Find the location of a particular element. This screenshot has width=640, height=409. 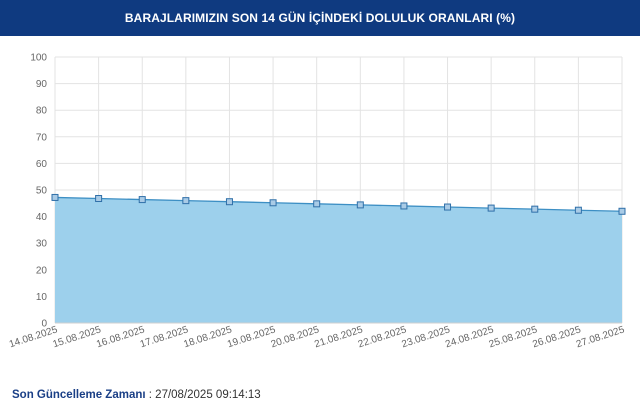

x-tick-label: 27.08.2025 is located at coordinates (600, 337).